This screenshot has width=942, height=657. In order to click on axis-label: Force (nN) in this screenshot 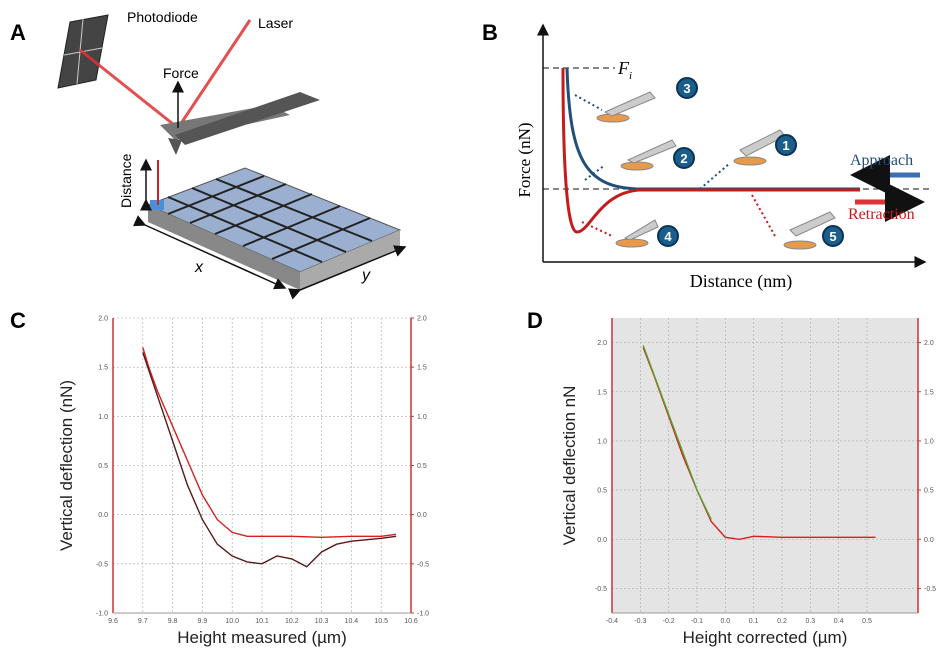, I will do `click(524, 159)`.